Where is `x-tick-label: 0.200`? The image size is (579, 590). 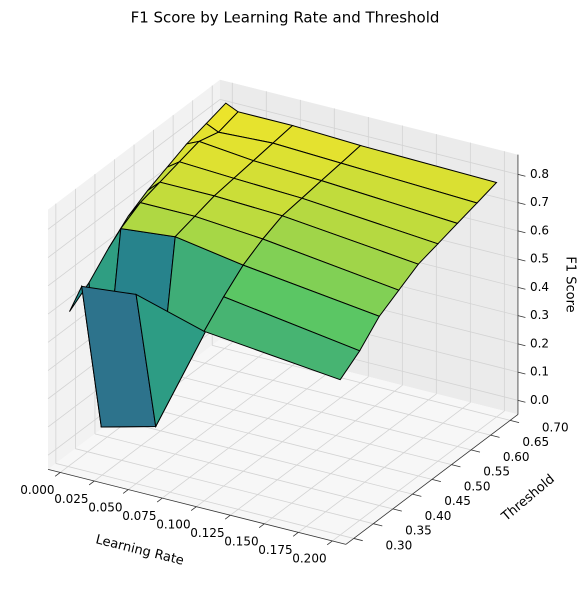 x-tick-label: 0.200 is located at coordinates (309, 559).